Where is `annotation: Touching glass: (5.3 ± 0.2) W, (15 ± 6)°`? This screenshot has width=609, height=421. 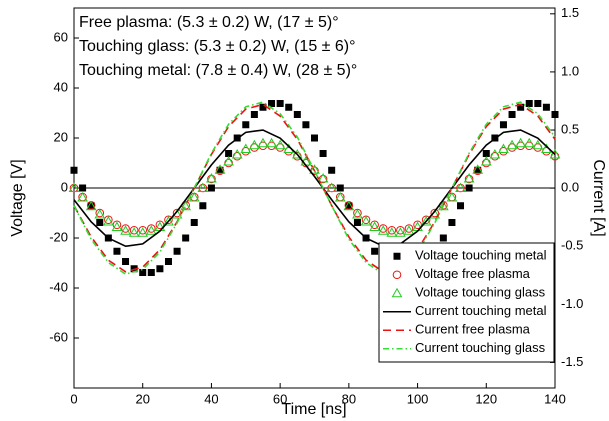
annotation: Touching glass: (5.3 ± 0.2) W, (15 ± 6)° is located at coordinates (217, 46).